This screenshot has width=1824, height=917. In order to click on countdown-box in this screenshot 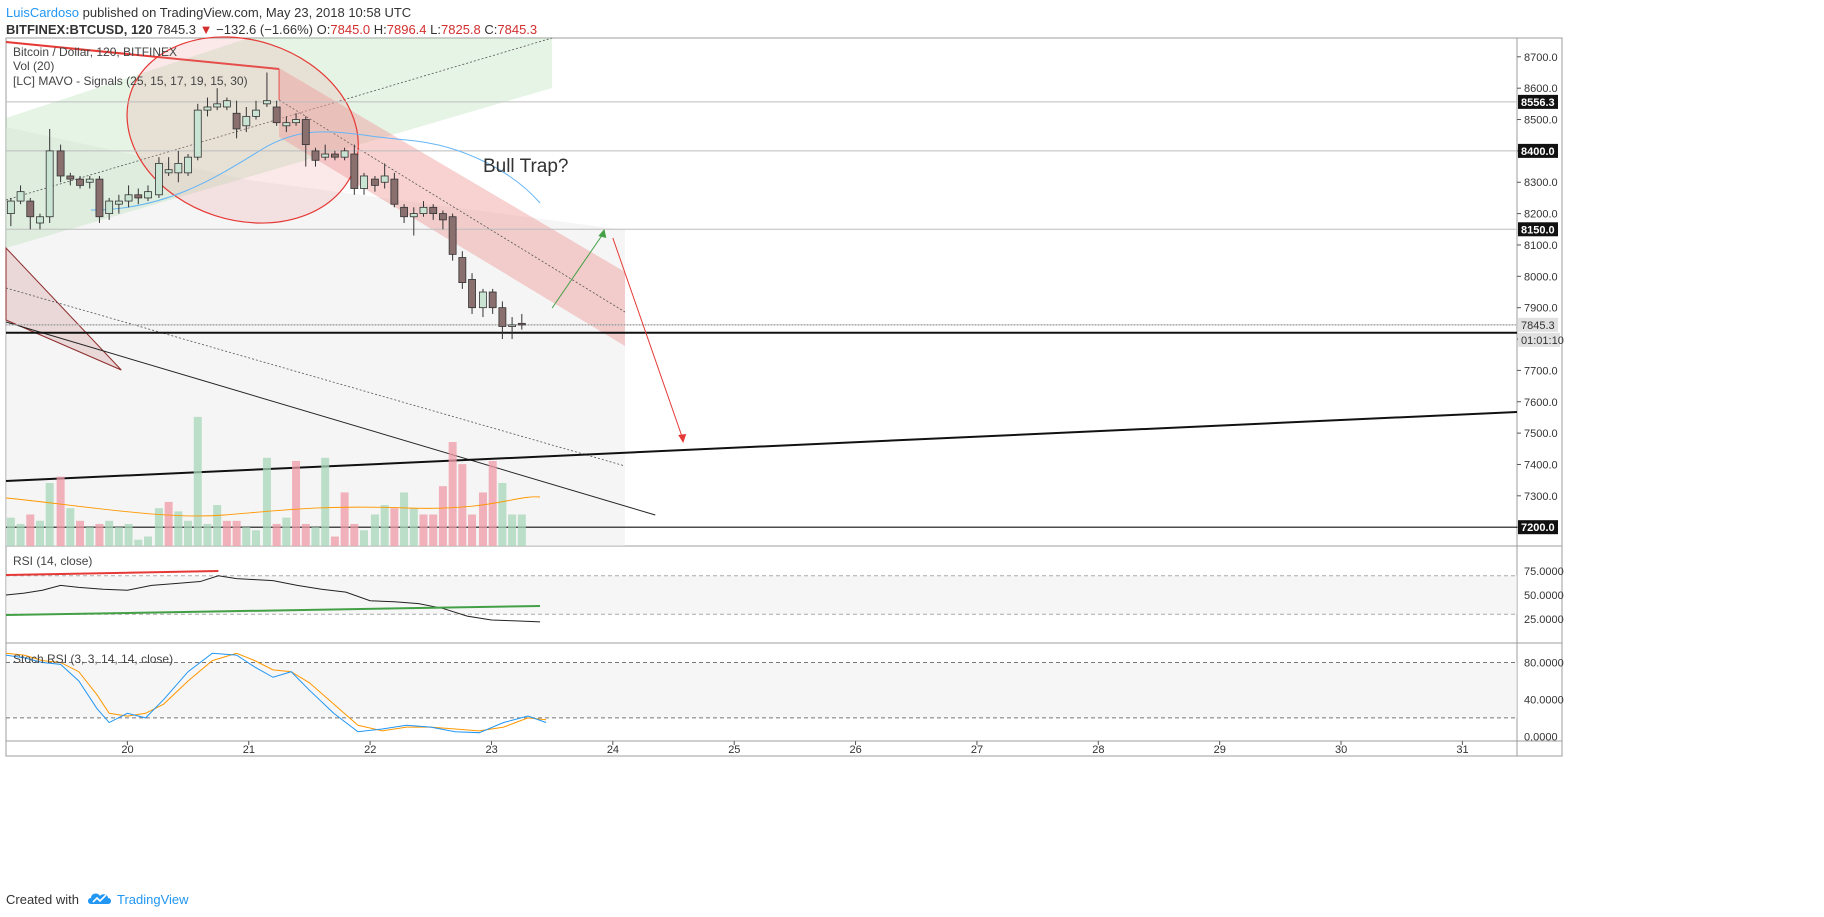, I will do `click(1539, 339)`.